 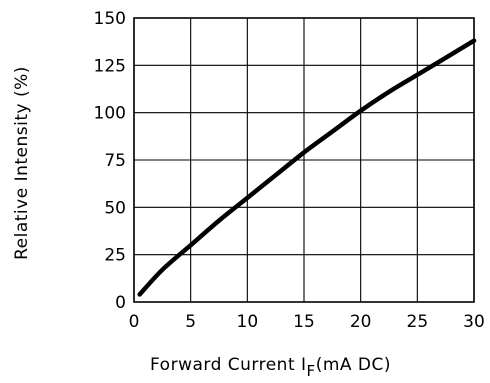 What do you see at coordinates (361, 322) in the screenshot?
I see `x-tick-label: 20` at bounding box center [361, 322].